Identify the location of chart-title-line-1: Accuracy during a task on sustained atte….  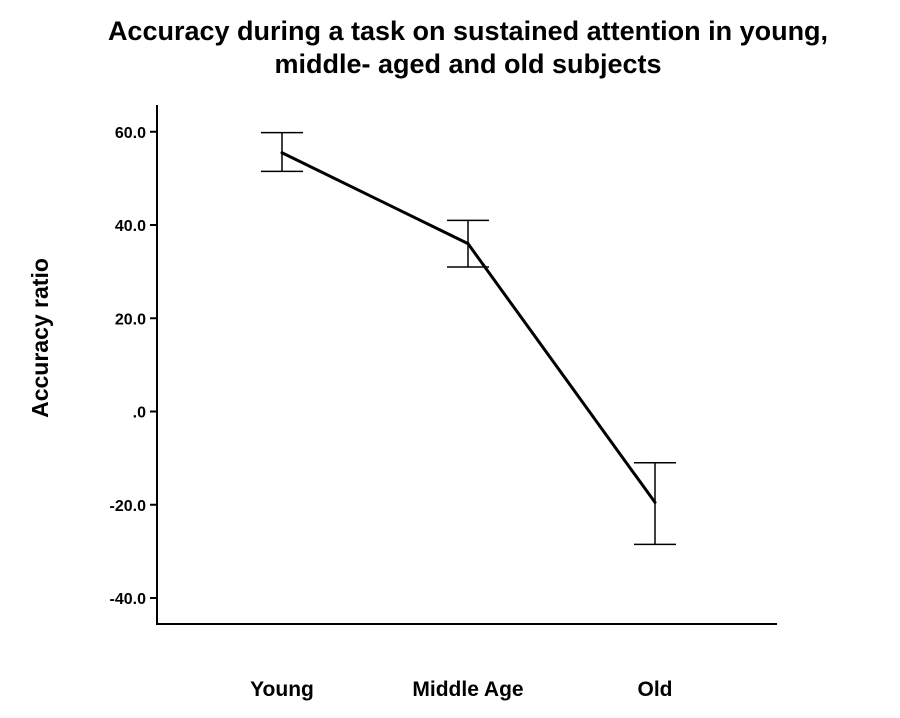
(468, 31).